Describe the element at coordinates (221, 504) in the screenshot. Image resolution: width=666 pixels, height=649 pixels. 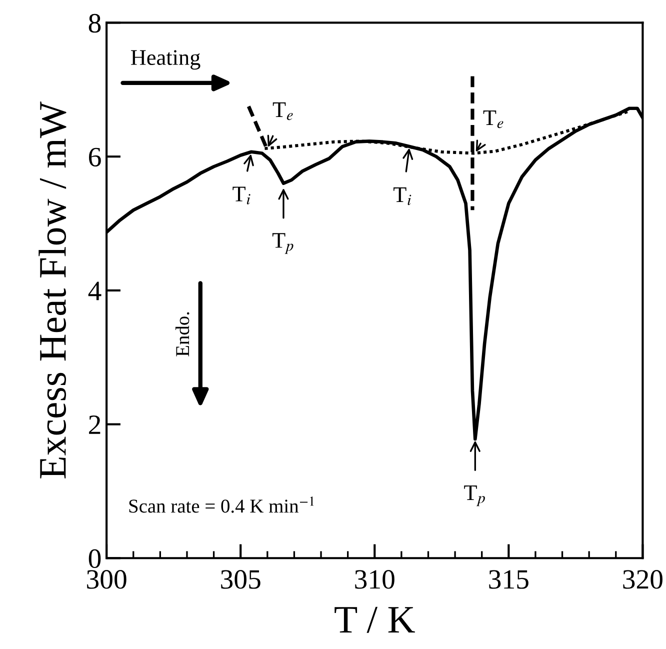
I see `annotation: Scan rate = 0.4 K min$^{−1}$` at that location.